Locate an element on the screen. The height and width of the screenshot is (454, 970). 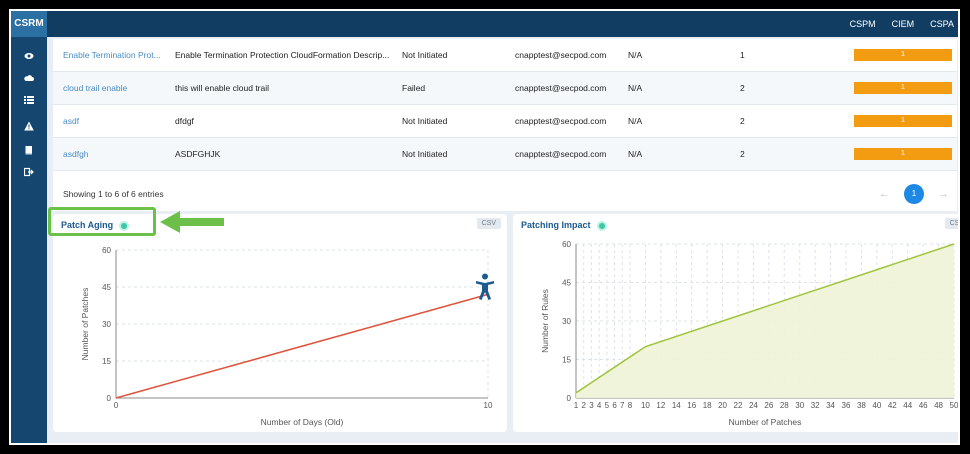
nav-ciem: CIEM is located at coordinates (903, 24).